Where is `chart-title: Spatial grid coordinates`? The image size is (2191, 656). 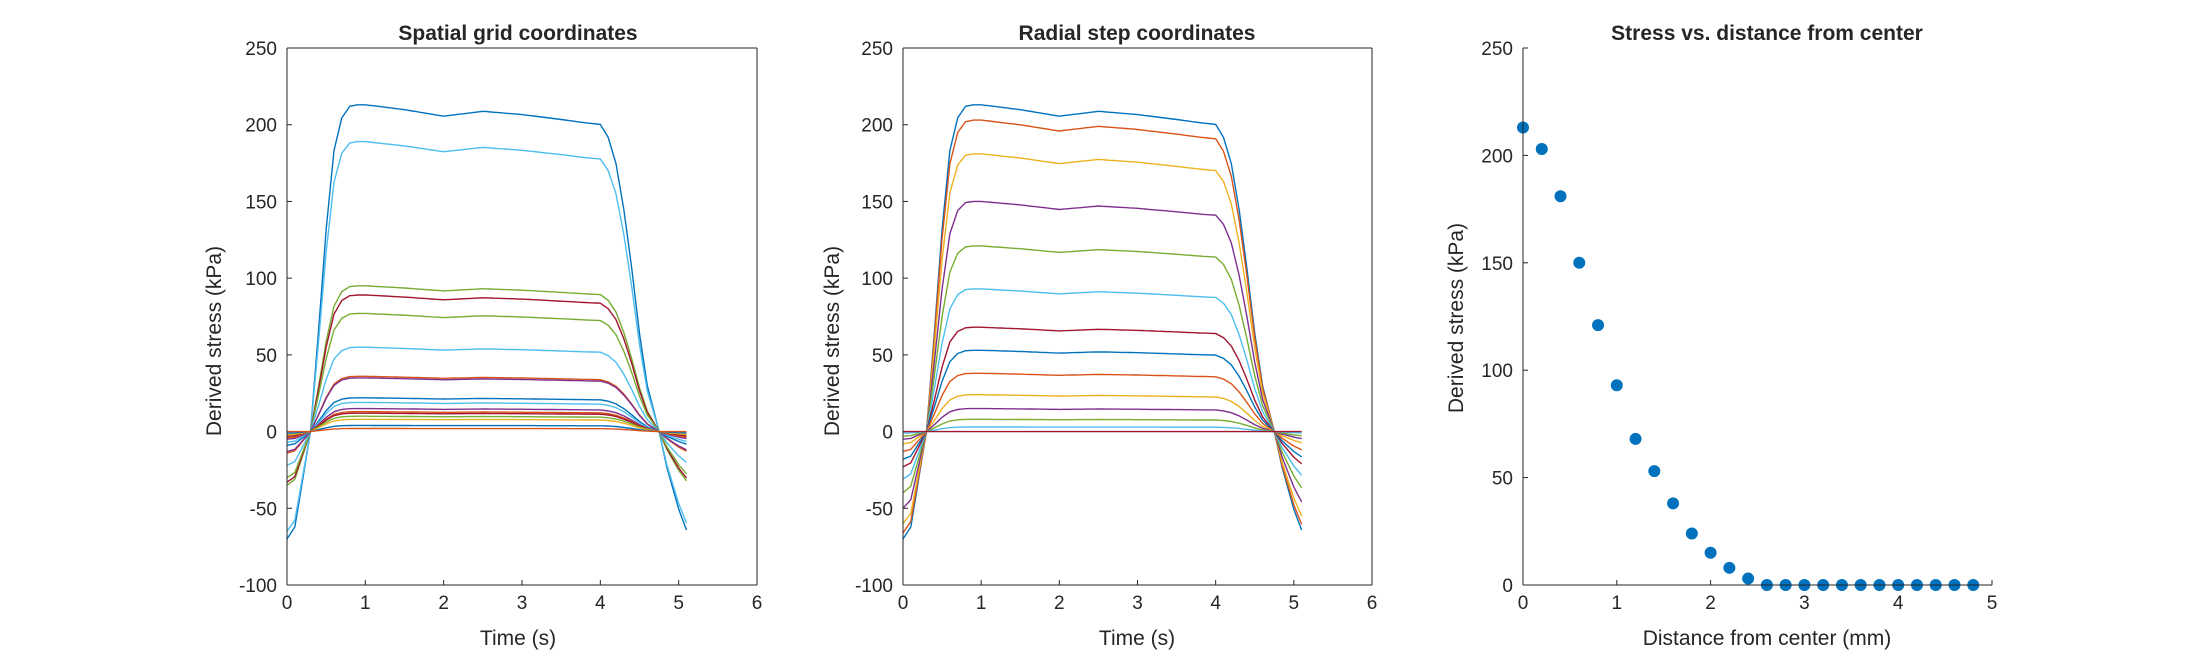 chart-title: Spatial grid coordinates is located at coordinates (517, 33).